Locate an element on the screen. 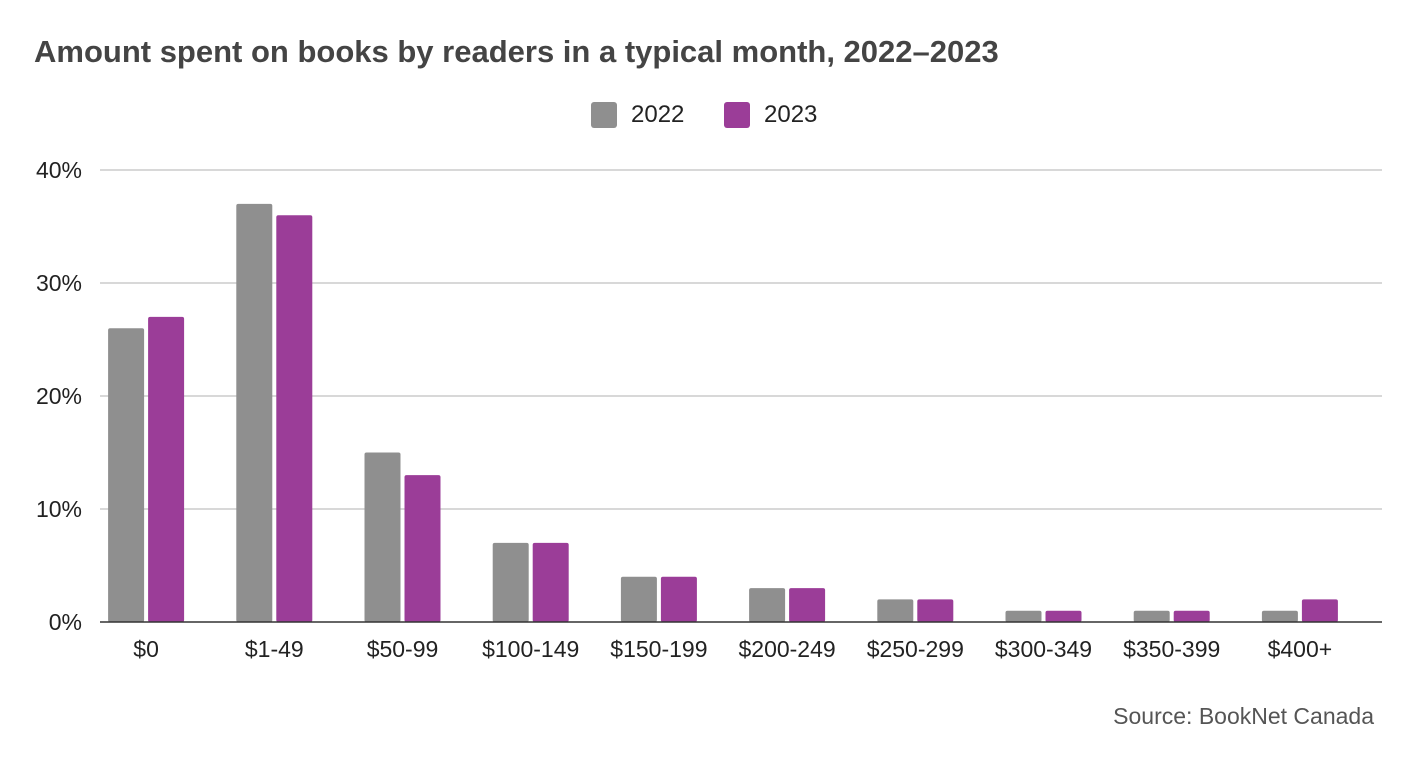 The height and width of the screenshot is (761, 1416). source-note: Source: BookNet Canada is located at coordinates (1243, 716).